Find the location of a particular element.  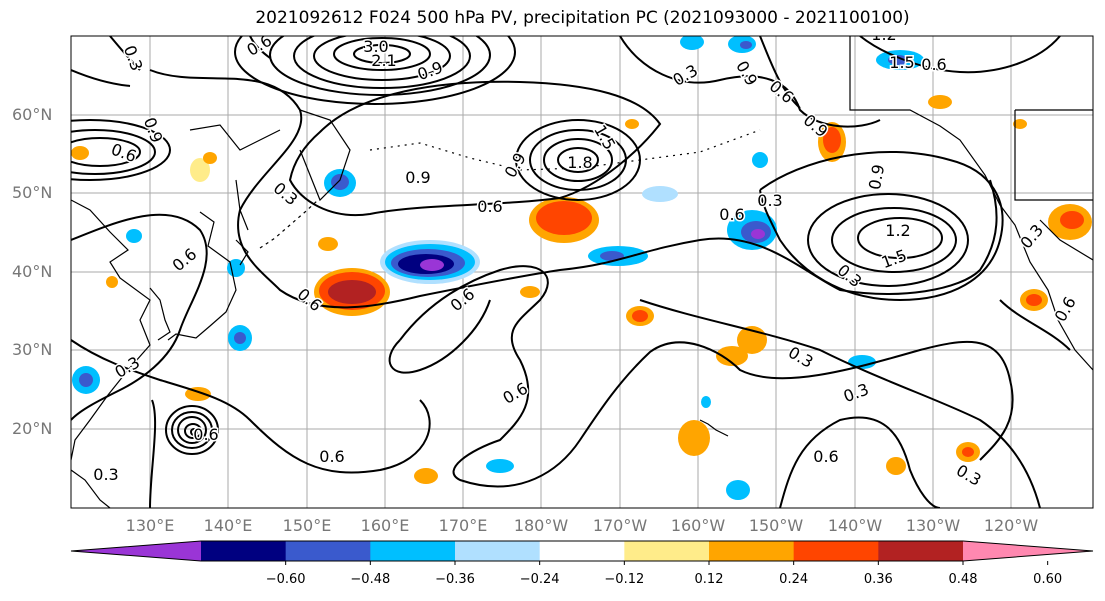

longitude-label: 150°W is located at coordinates (776, 525).